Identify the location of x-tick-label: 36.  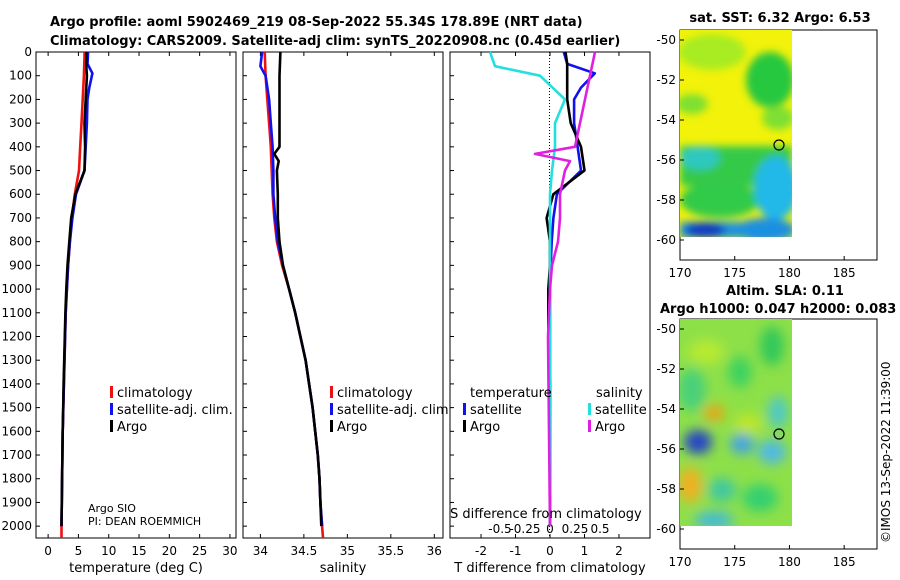
(434, 551).